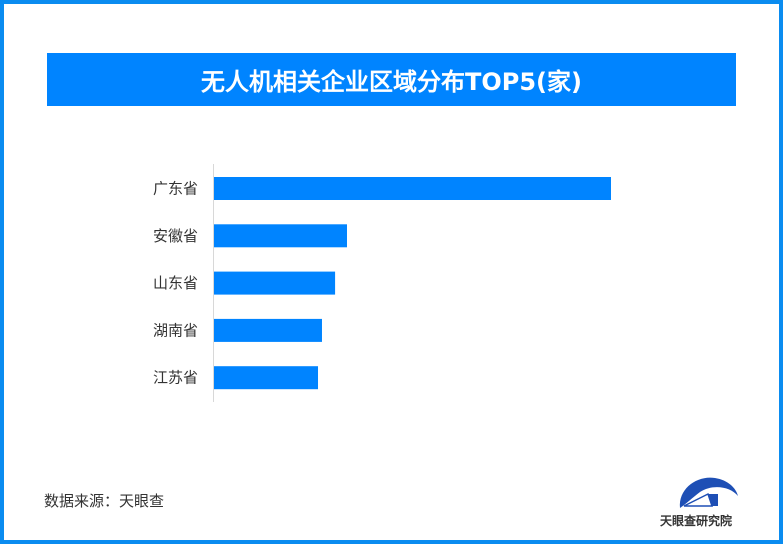 The height and width of the screenshot is (544, 783). I want to click on tianyancha-logo-icon, so click(708, 492).